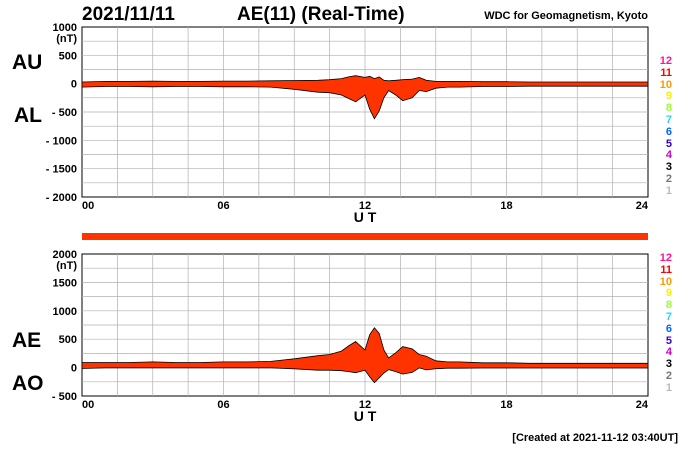 The height and width of the screenshot is (450, 700). Describe the element at coordinates (365, 355) in the screenshot. I see `series-band-ae-ao` at that location.